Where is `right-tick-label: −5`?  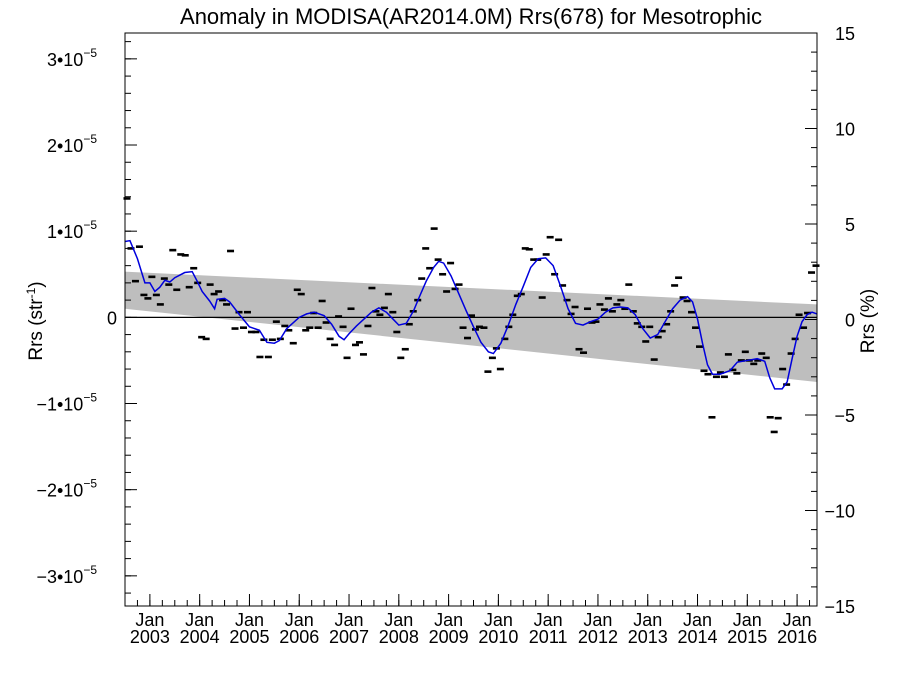
right-tick-label: −5 is located at coordinates (844, 416).